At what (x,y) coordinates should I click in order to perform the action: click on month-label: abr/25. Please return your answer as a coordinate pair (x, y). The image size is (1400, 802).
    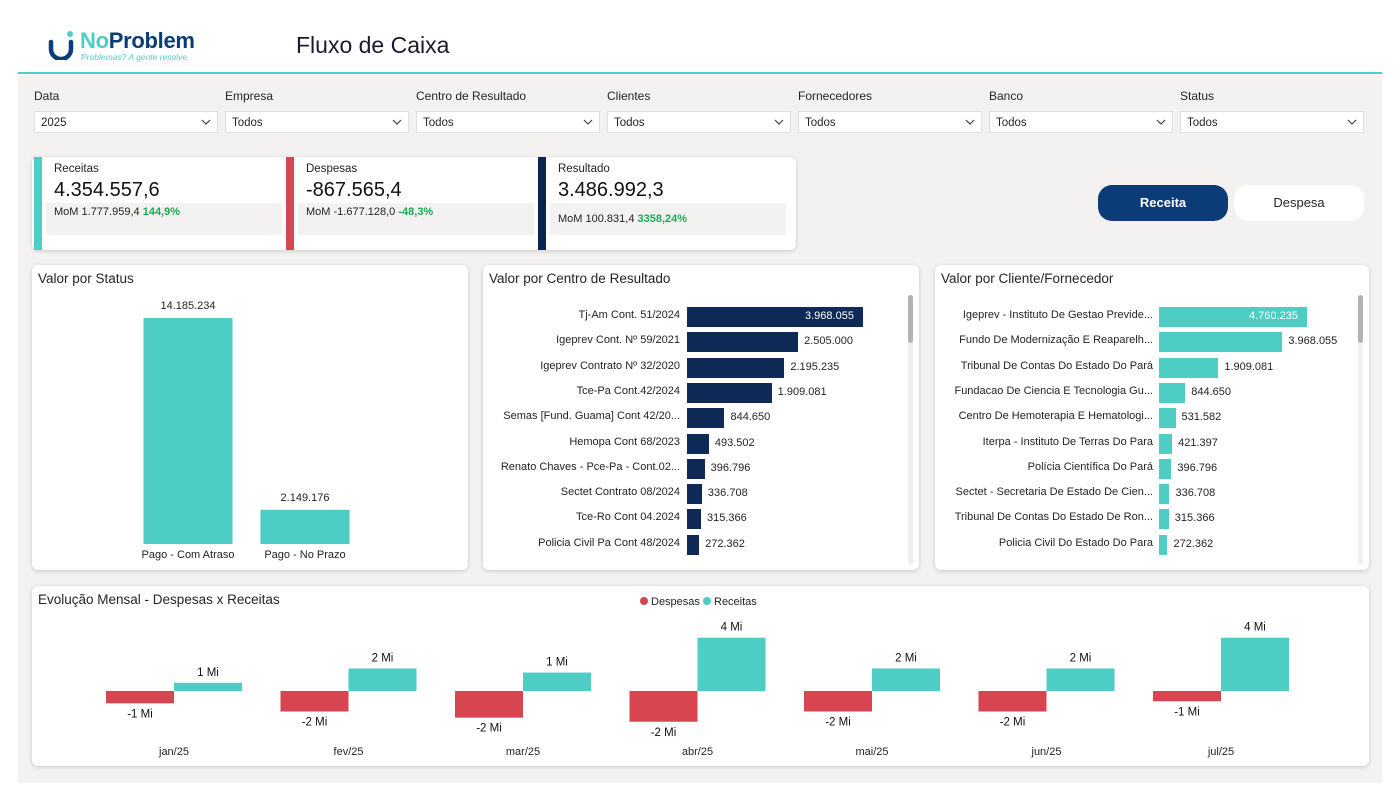
    Looking at the image, I should click on (697, 752).